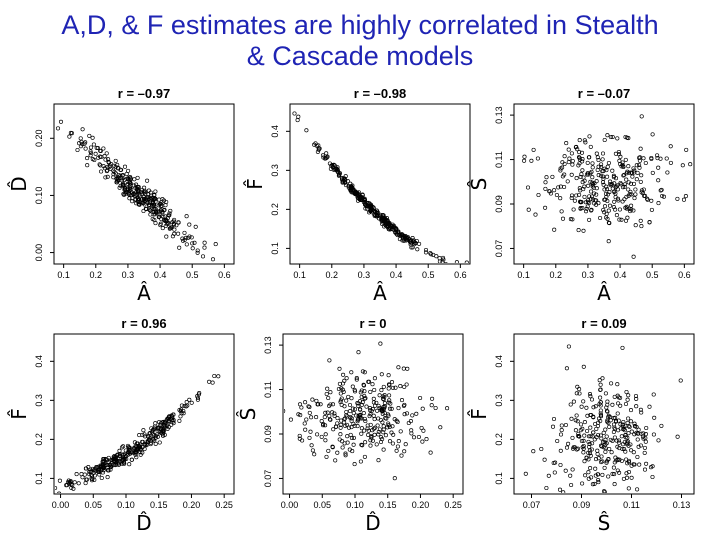 This screenshot has height=540, width=720. Describe the element at coordinates (224, 505) in the screenshot. I see `x-tick-label: 0.25` at that location.